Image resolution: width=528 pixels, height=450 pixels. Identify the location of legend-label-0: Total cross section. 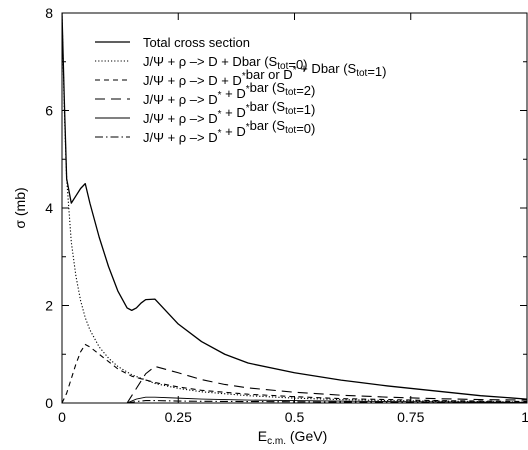
(196, 42).